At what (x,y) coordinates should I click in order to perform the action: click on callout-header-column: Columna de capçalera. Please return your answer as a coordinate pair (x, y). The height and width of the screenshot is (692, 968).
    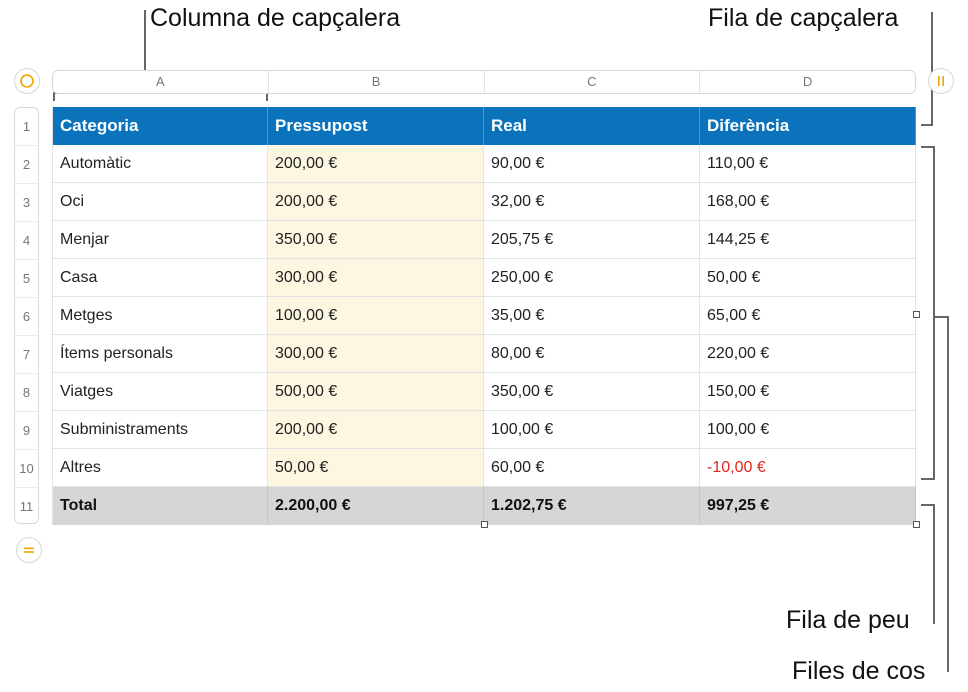
    Looking at the image, I should click on (275, 18).